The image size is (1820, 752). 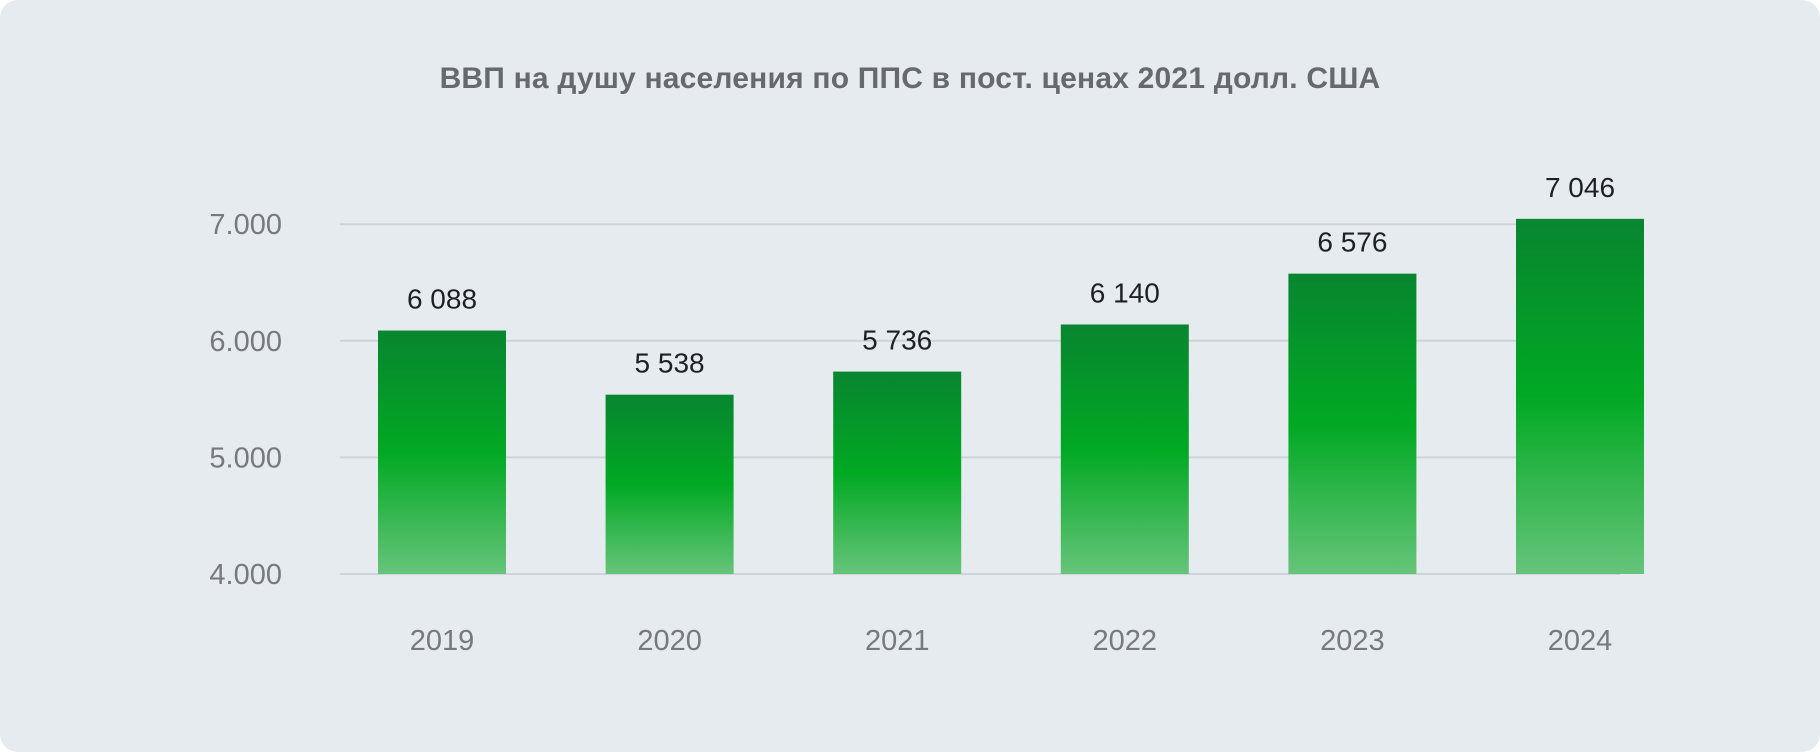 What do you see at coordinates (245, 575) in the screenshot?
I see `y-tick-label: 4.000` at bounding box center [245, 575].